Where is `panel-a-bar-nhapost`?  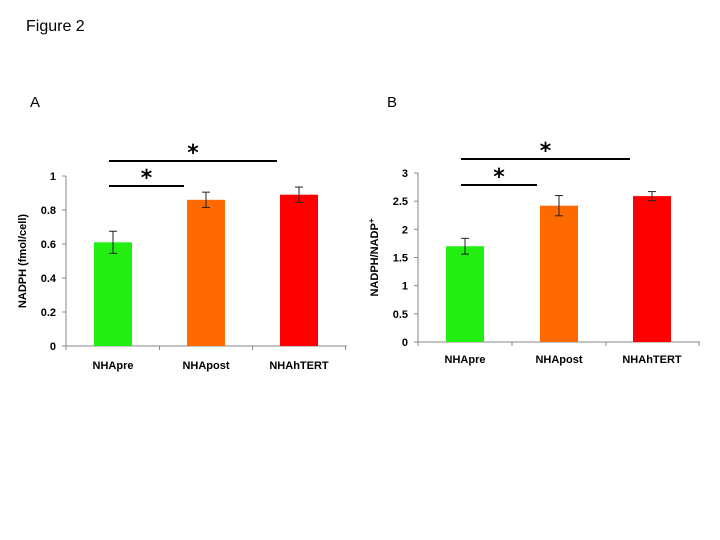
panel-a-bar-nhapost is located at coordinates (206, 272).